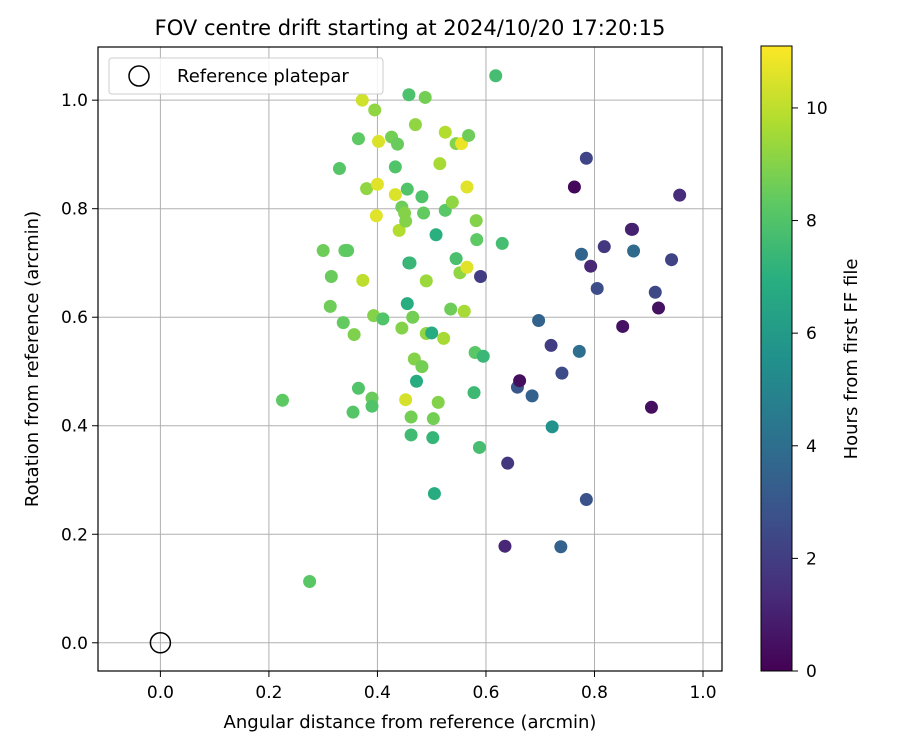 This screenshot has height=750, width=900. I want to click on x-tick-label: 0.8, so click(594, 693).